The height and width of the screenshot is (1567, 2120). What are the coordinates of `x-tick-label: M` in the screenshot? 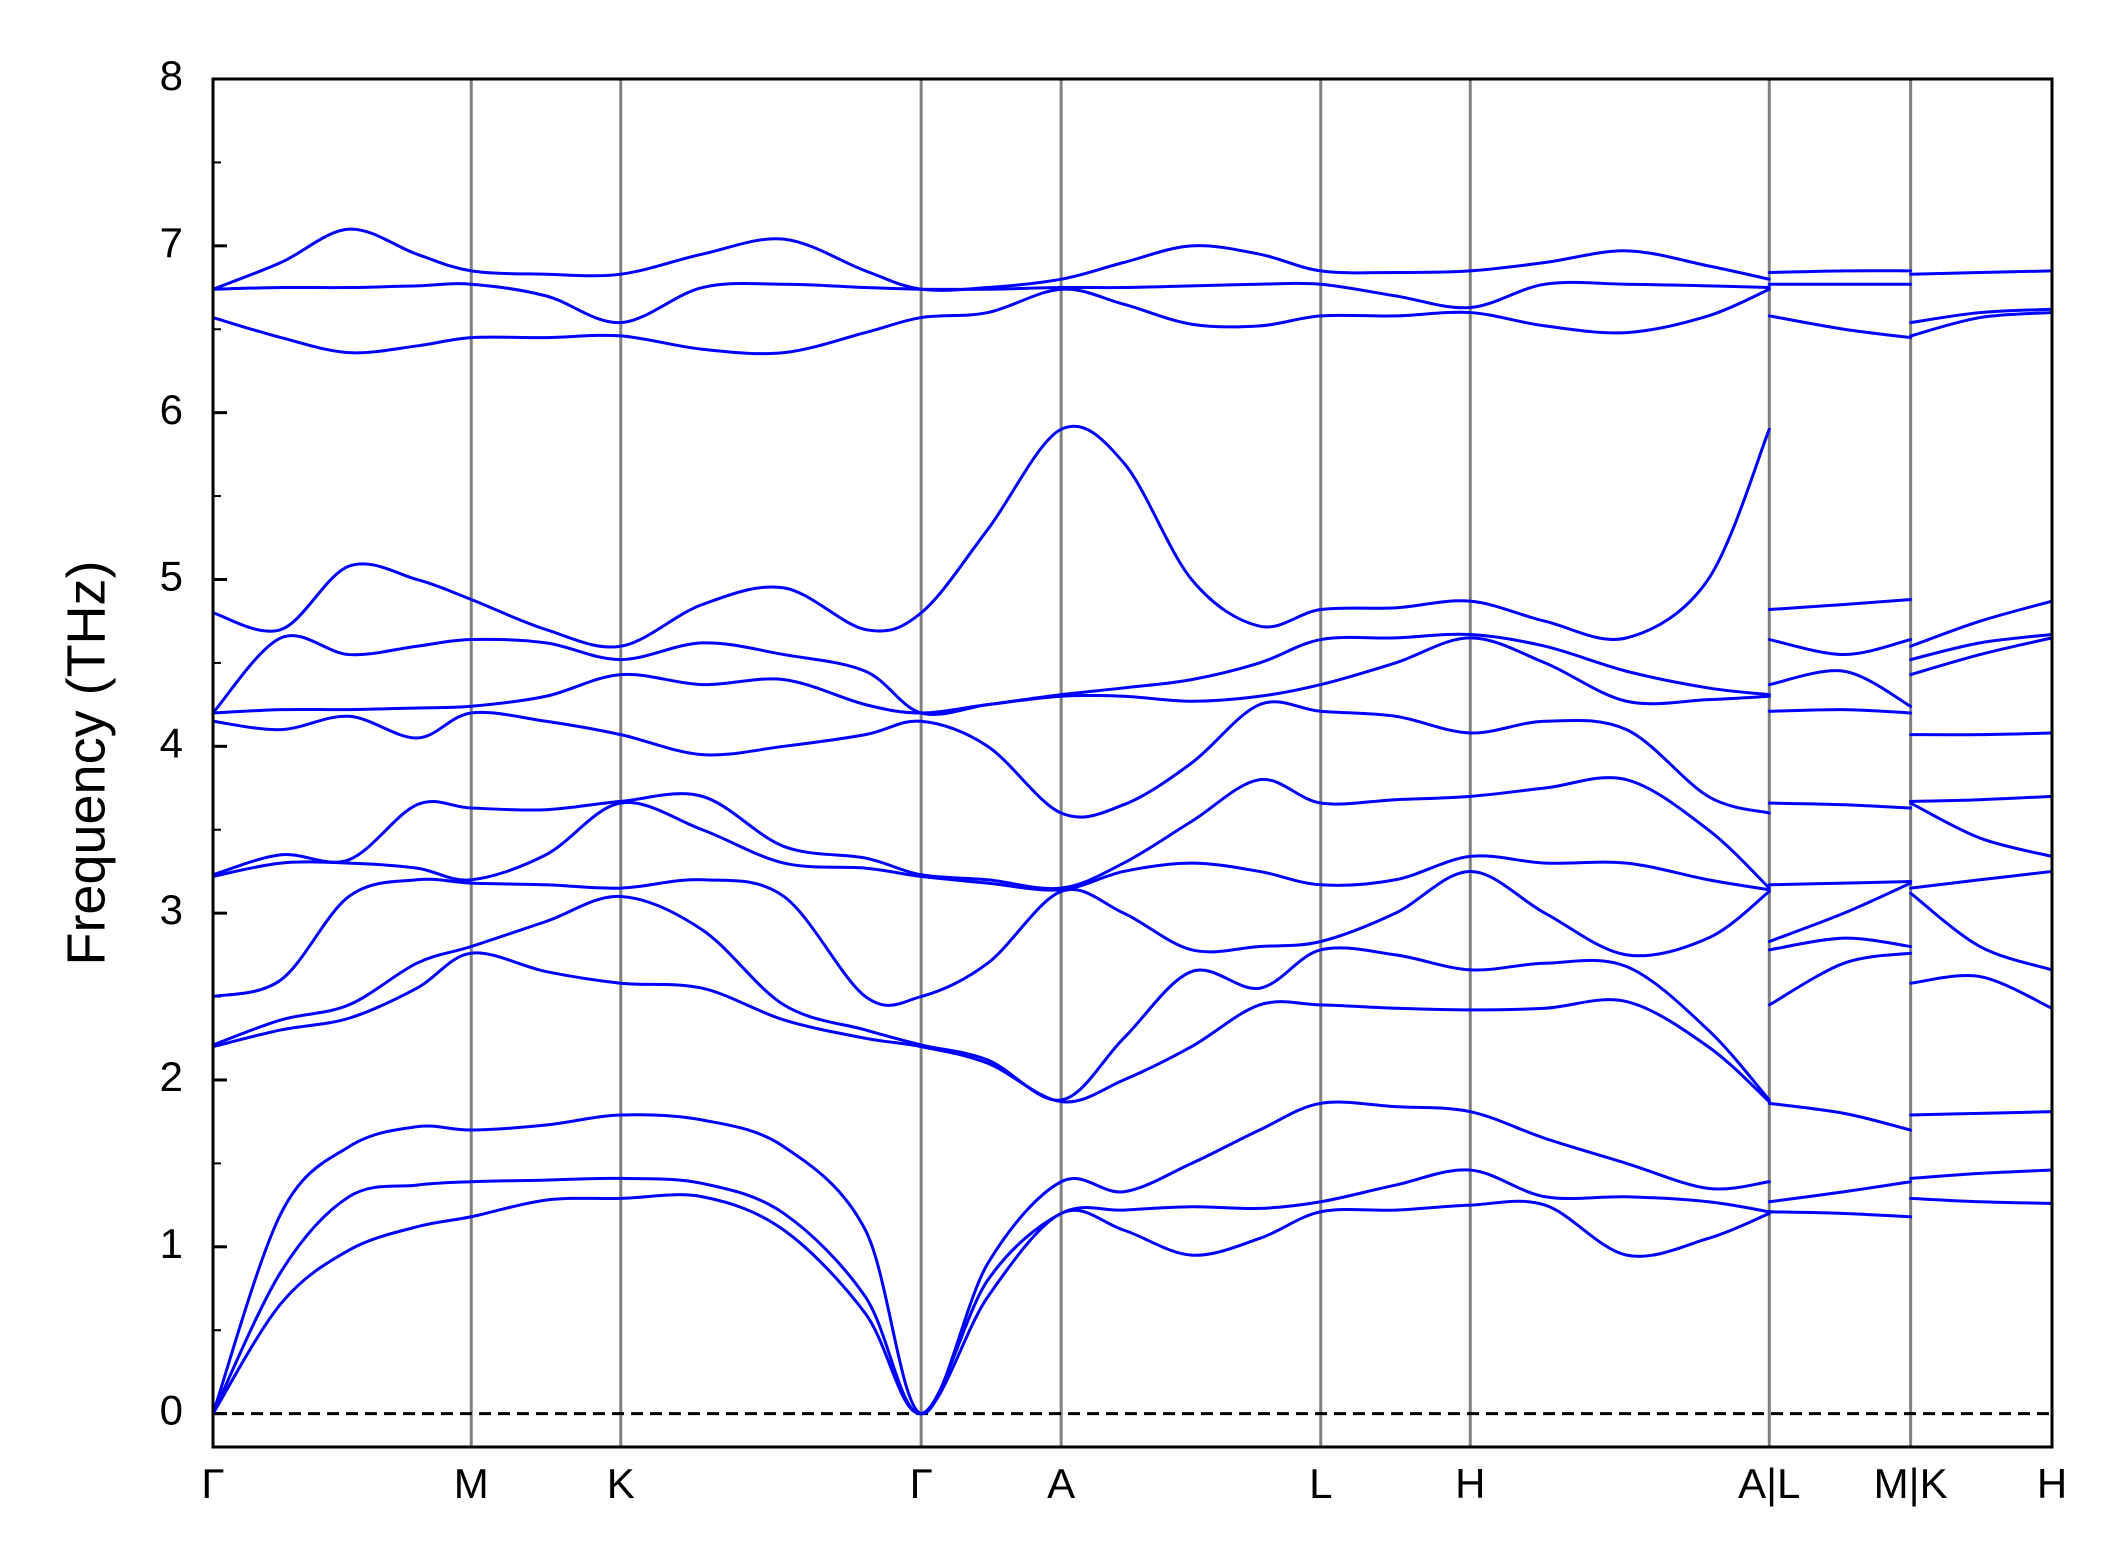 It's located at (471, 1483).